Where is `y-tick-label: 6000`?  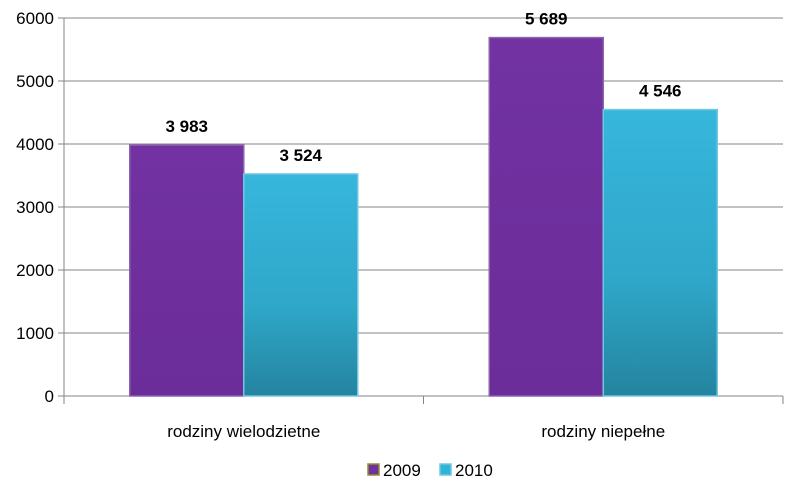 y-tick-label: 6000 is located at coordinates (35, 18).